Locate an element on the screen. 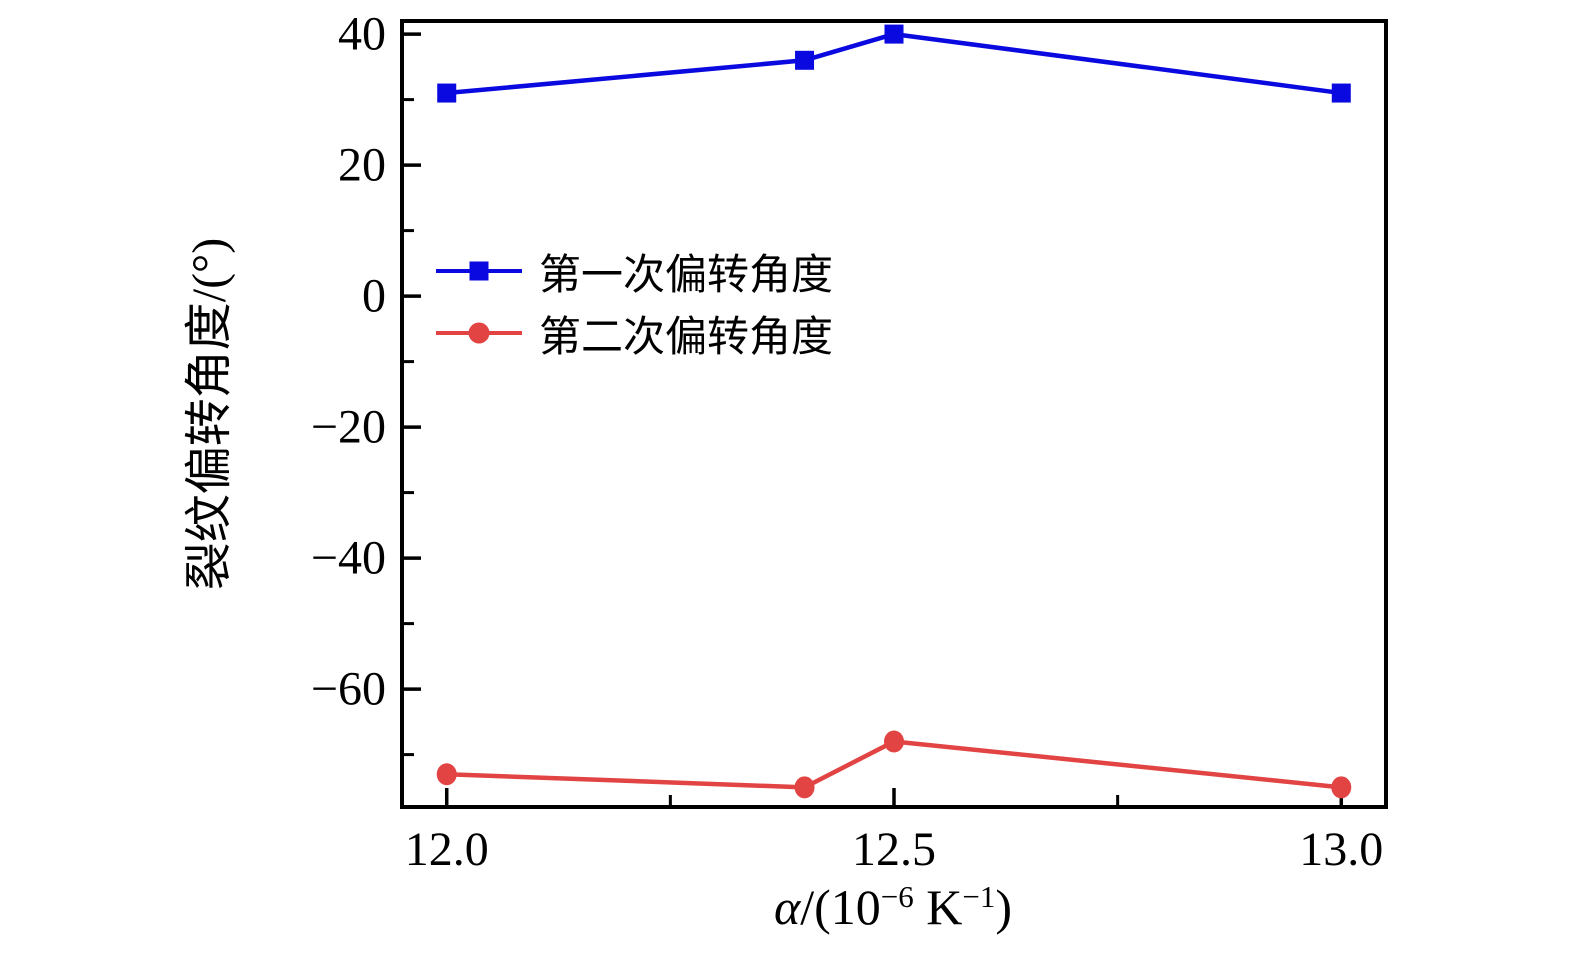 This screenshot has width=1575, height=955. x-tick-label: 12.5 is located at coordinates (894, 849).